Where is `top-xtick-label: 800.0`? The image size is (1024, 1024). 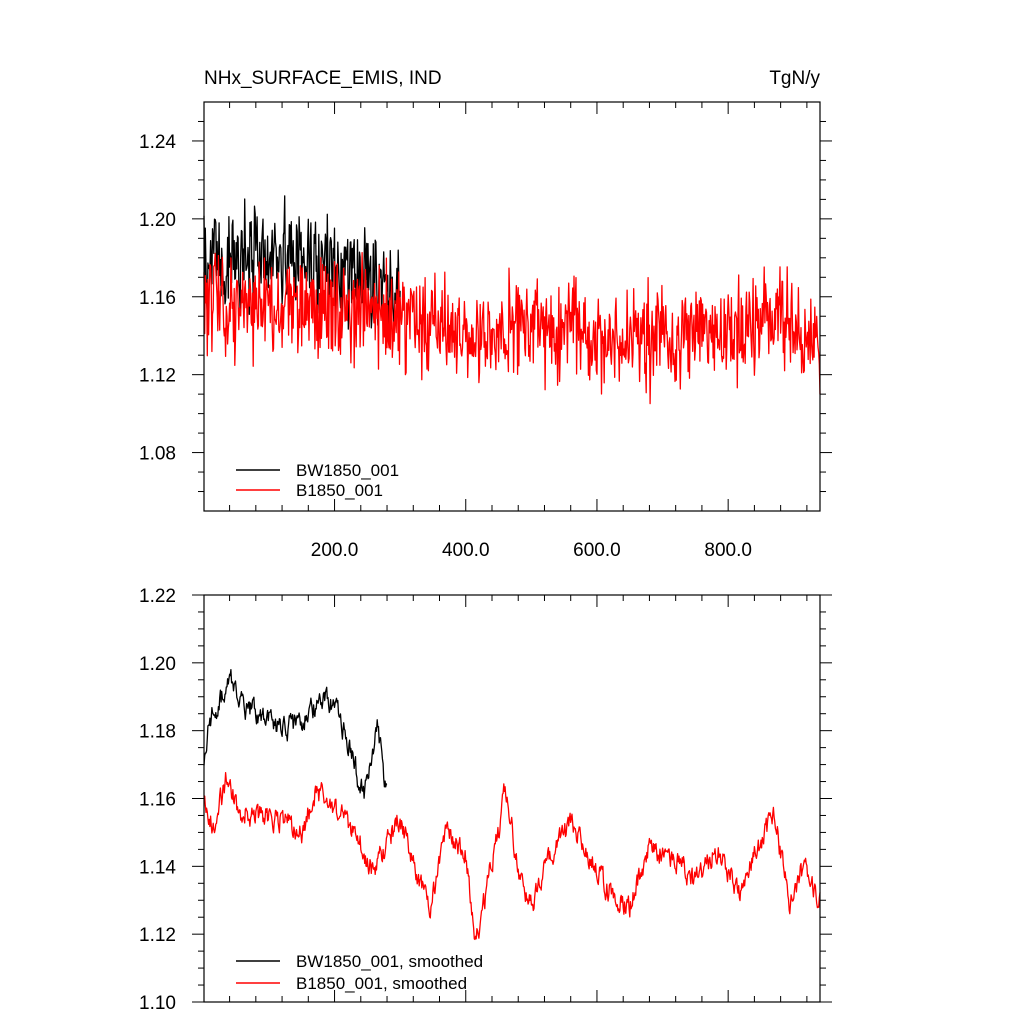 top-xtick-label: 800.0 is located at coordinates (728, 550).